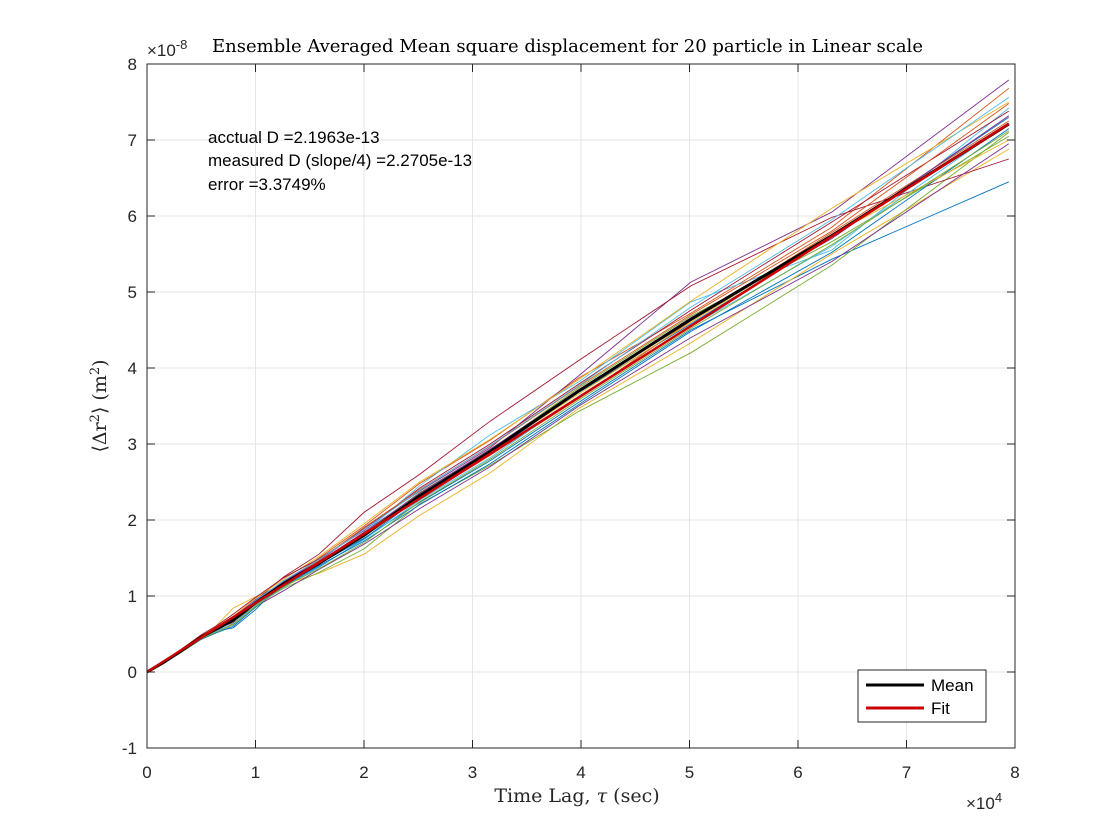 The height and width of the screenshot is (840, 1120). What do you see at coordinates (129, 406) in the screenshot?
I see `y-tick-labels: -1 0 1 2 3 4 5 6 7 8` at bounding box center [129, 406].